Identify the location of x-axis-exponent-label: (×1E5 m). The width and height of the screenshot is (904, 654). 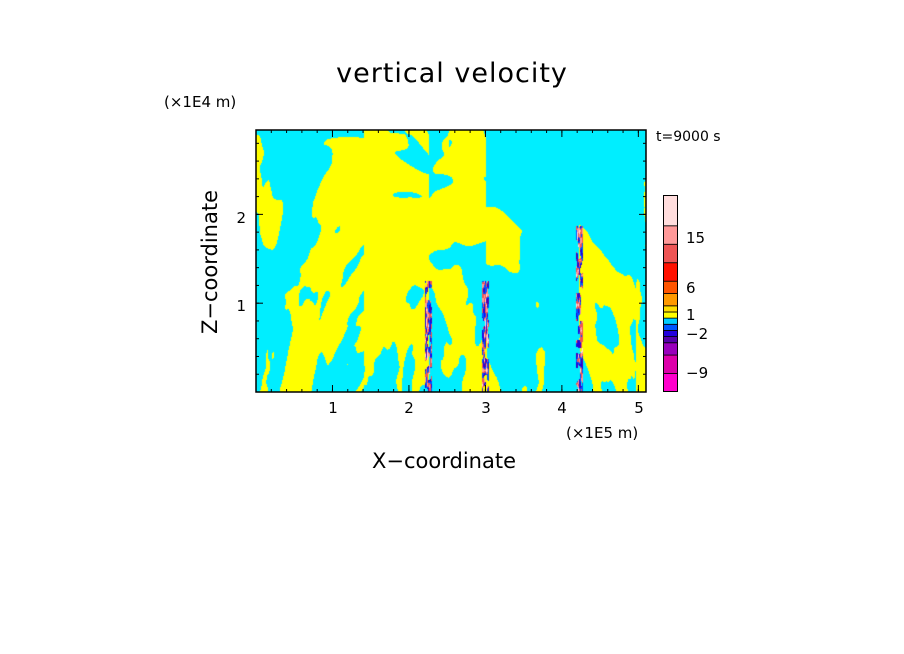
(602, 433).